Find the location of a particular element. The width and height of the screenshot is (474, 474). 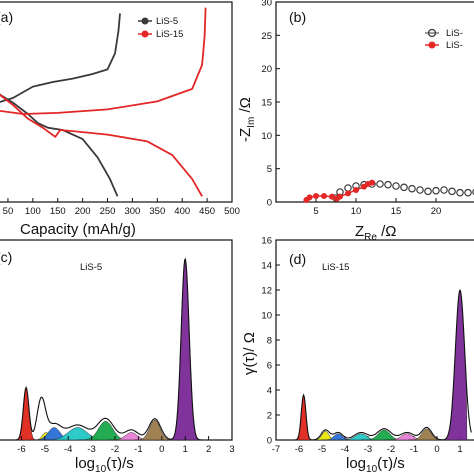

panel-b-x-ticks: 5 10 15 20 is located at coordinates (377, 207).